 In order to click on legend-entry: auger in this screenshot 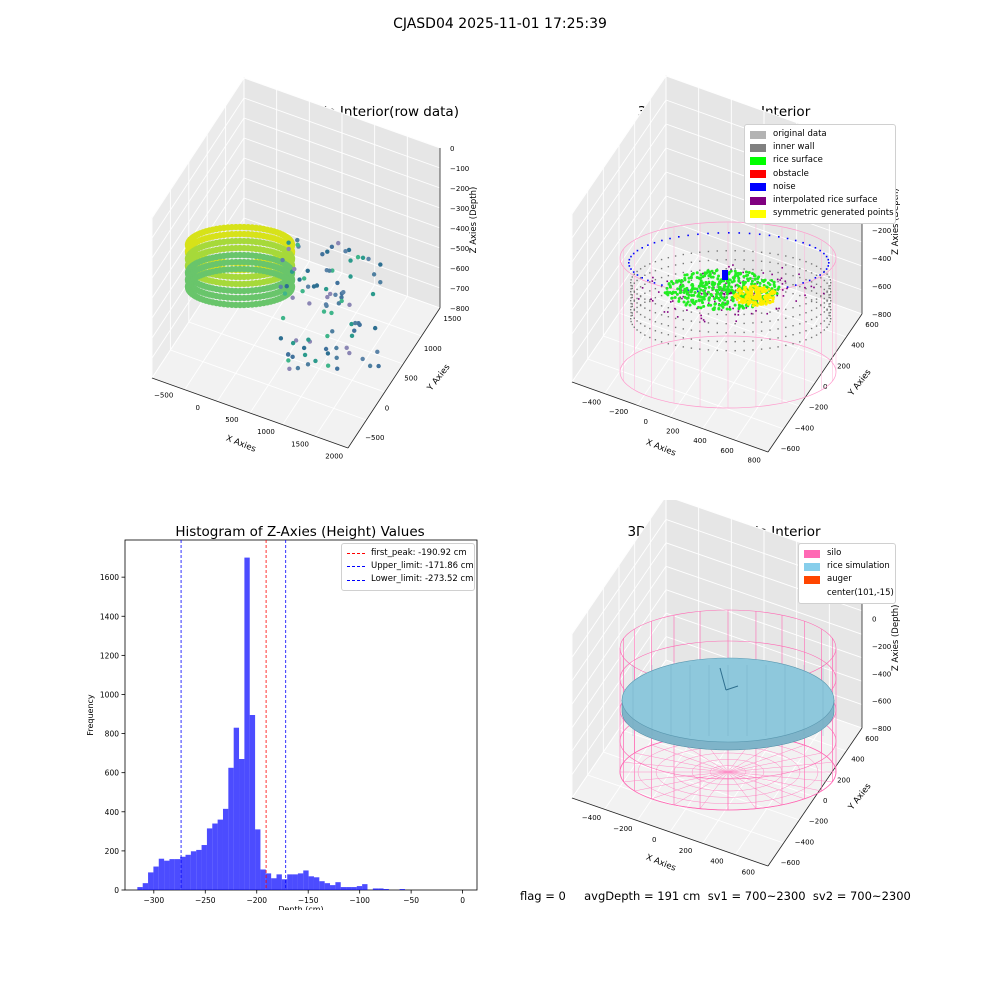, I will do `click(847, 579)`.